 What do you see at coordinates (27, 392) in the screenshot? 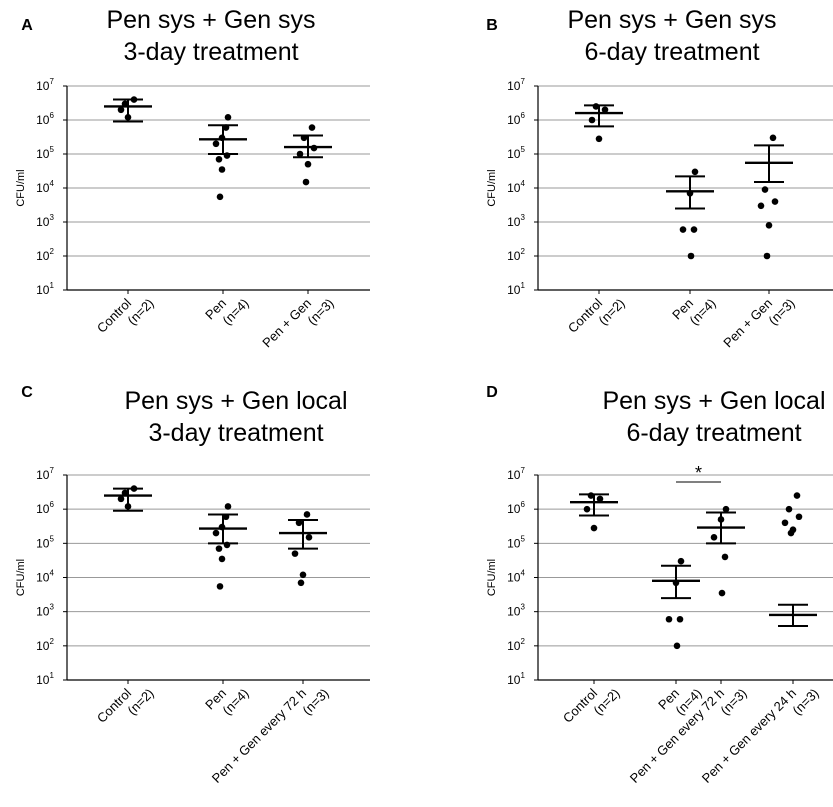
I see `panel-letter: C` at bounding box center [27, 392].